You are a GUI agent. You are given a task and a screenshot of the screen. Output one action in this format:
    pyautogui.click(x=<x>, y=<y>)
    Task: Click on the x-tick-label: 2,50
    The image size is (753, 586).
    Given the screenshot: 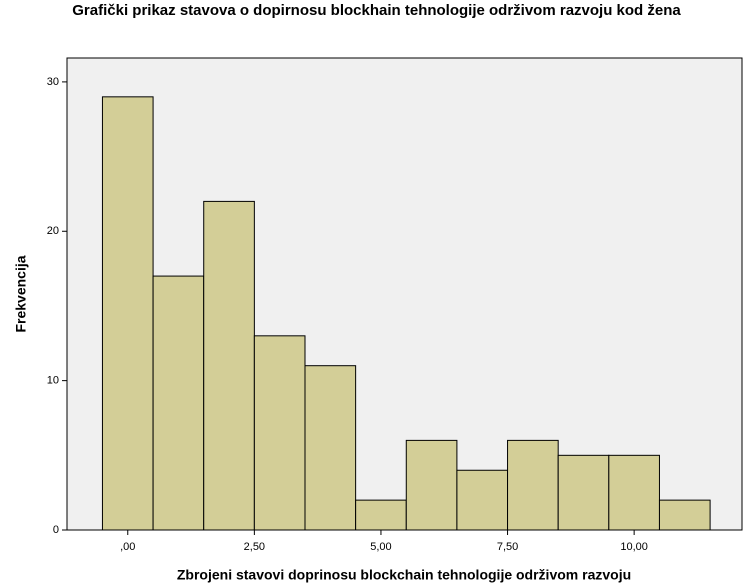 What is the action you would take?
    pyautogui.click(x=254, y=547)
    